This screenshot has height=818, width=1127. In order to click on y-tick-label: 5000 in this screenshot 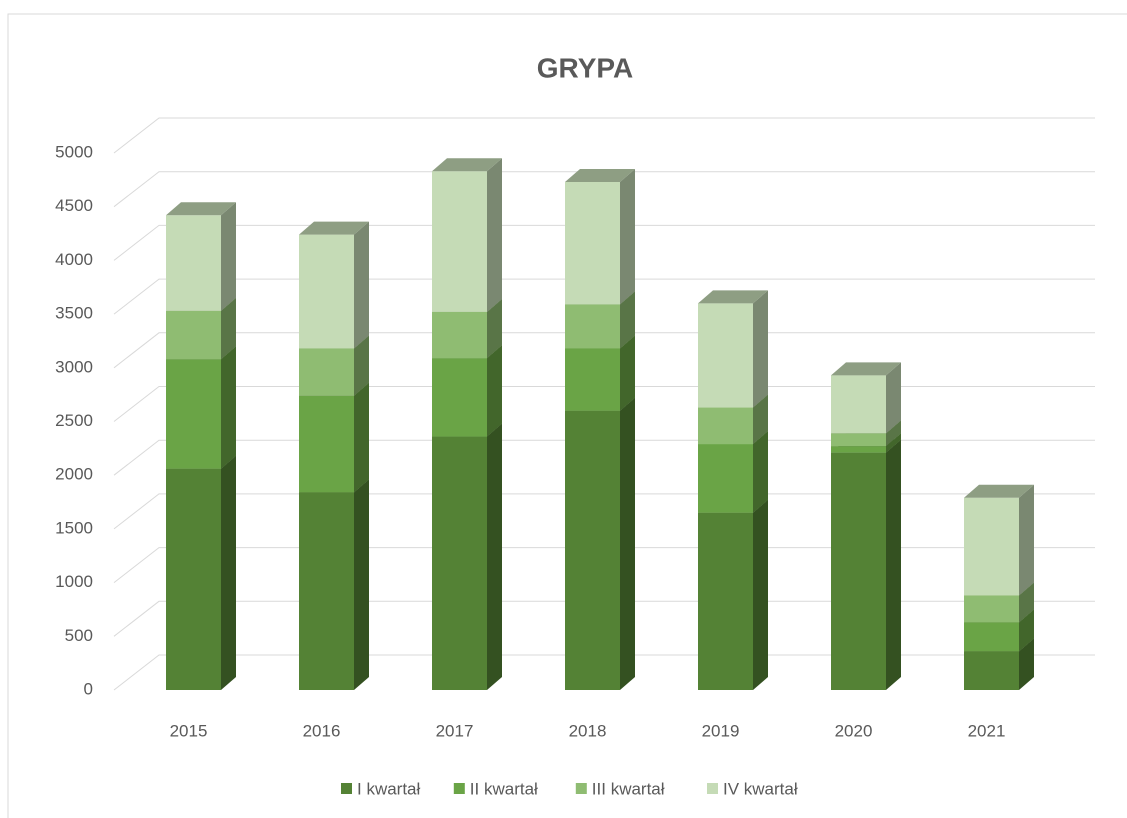, I will do `click(74, 151)`.